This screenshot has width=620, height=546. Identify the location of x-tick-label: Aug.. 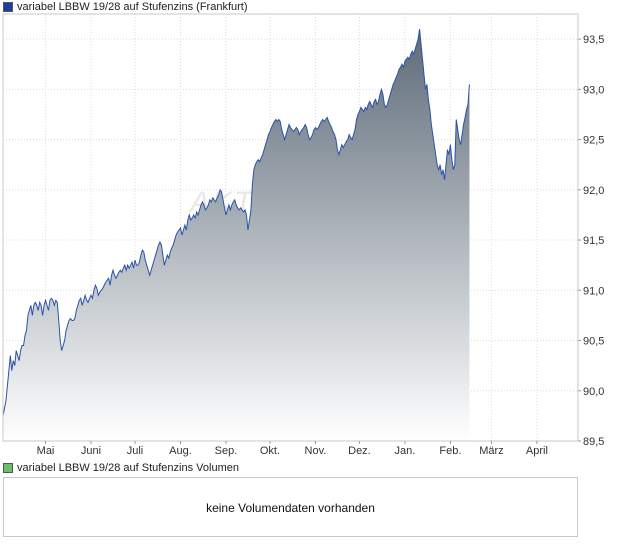
(180, 451).